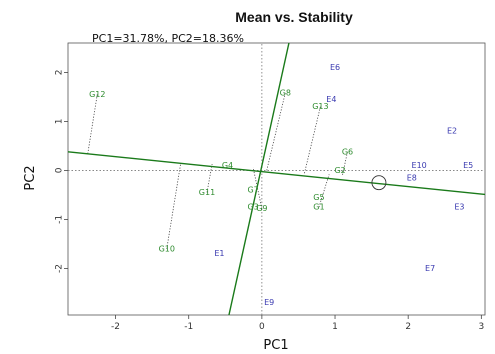 This screenshot has width=495, height=354. I want to click on genotype-label-g1: G1, so click(318, 207).